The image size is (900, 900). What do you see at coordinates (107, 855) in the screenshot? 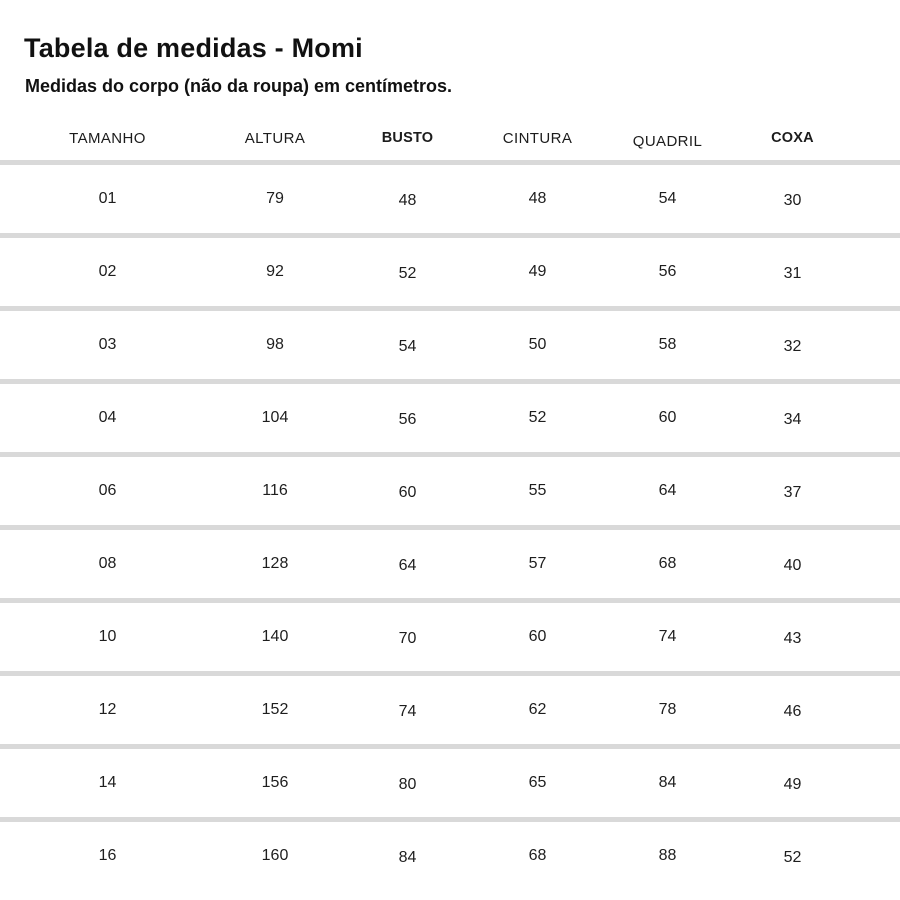
I see `table-cell: 16` at bounding box center [107, 855].